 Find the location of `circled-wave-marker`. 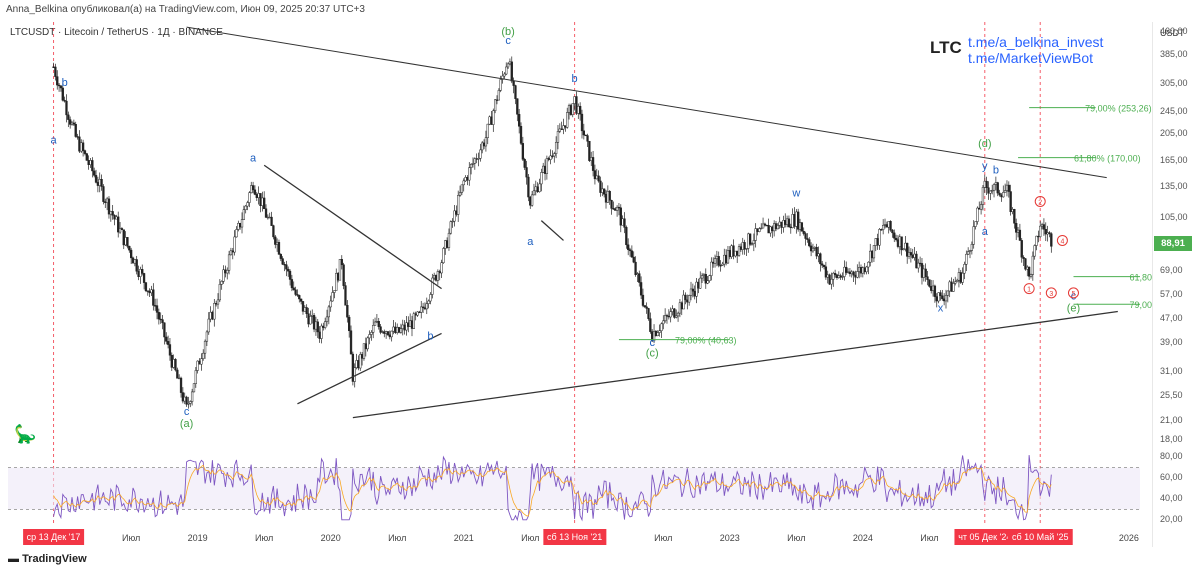

circled-wave-marker is located at coordinates (1062, 240).